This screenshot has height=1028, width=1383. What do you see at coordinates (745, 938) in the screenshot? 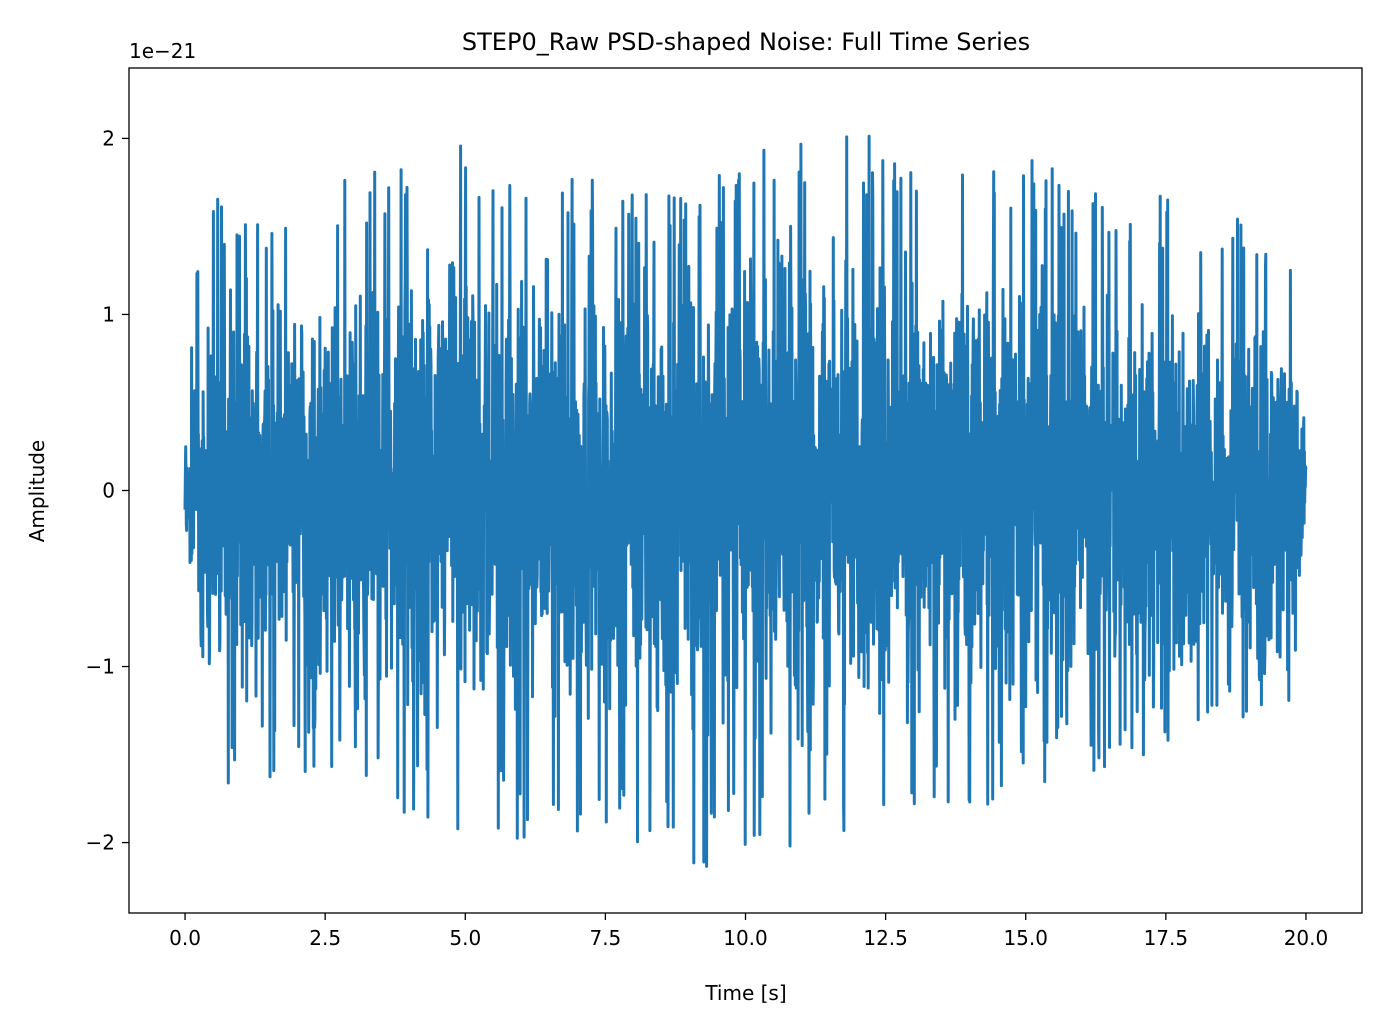
I see `x-tick-label: 10.0` at bounding box center [745, 938].